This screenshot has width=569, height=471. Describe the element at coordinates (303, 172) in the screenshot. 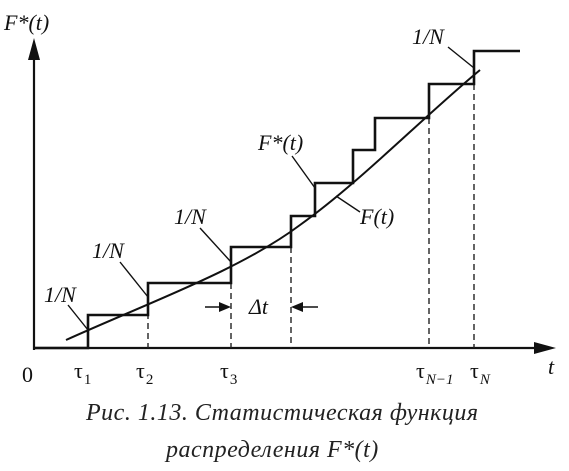

I see `empirical-curve-leader` at that location.